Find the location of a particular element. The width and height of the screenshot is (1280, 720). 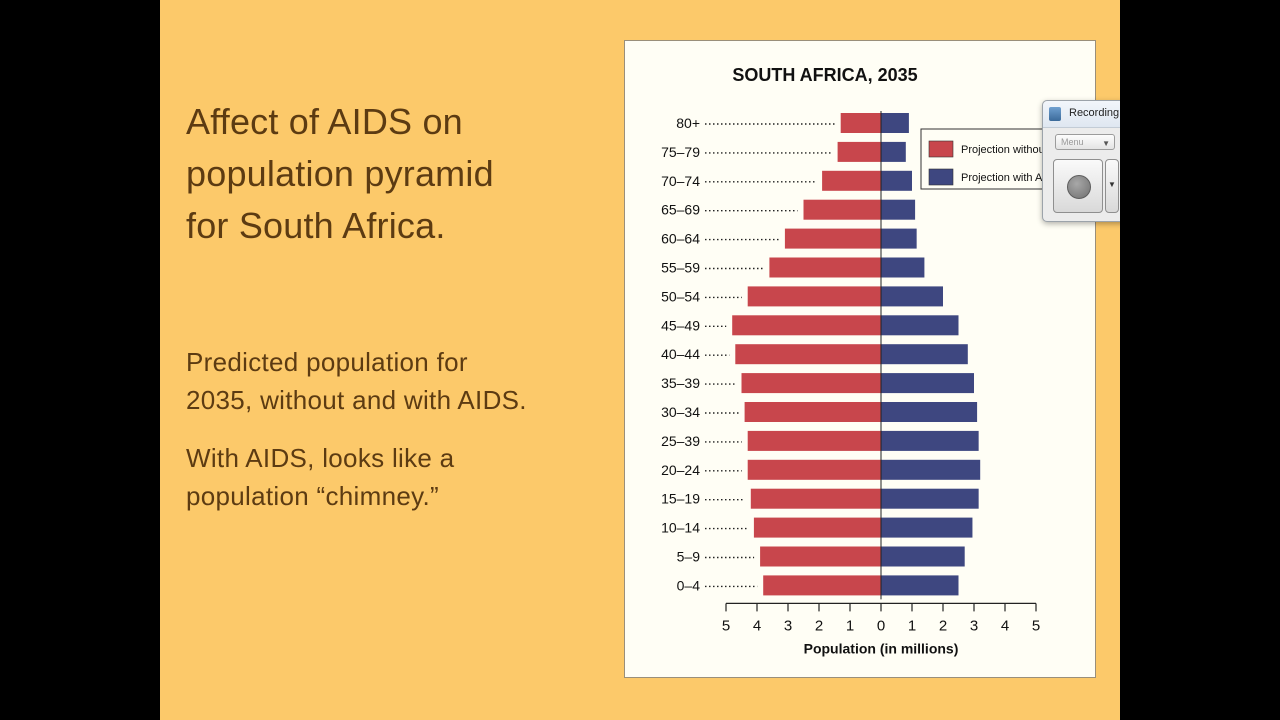

recording-window-titlebar: Recording is located at coordinates (1081, 114).